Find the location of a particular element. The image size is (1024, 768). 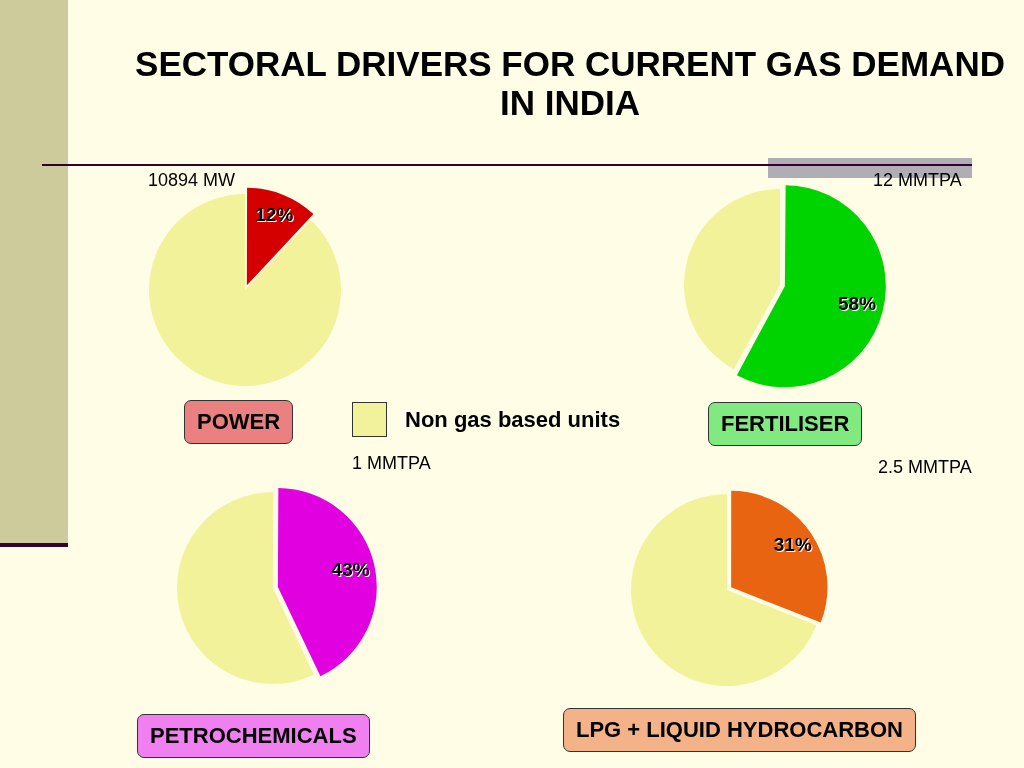

data-label: 12% is located at coordinates (274, 215).